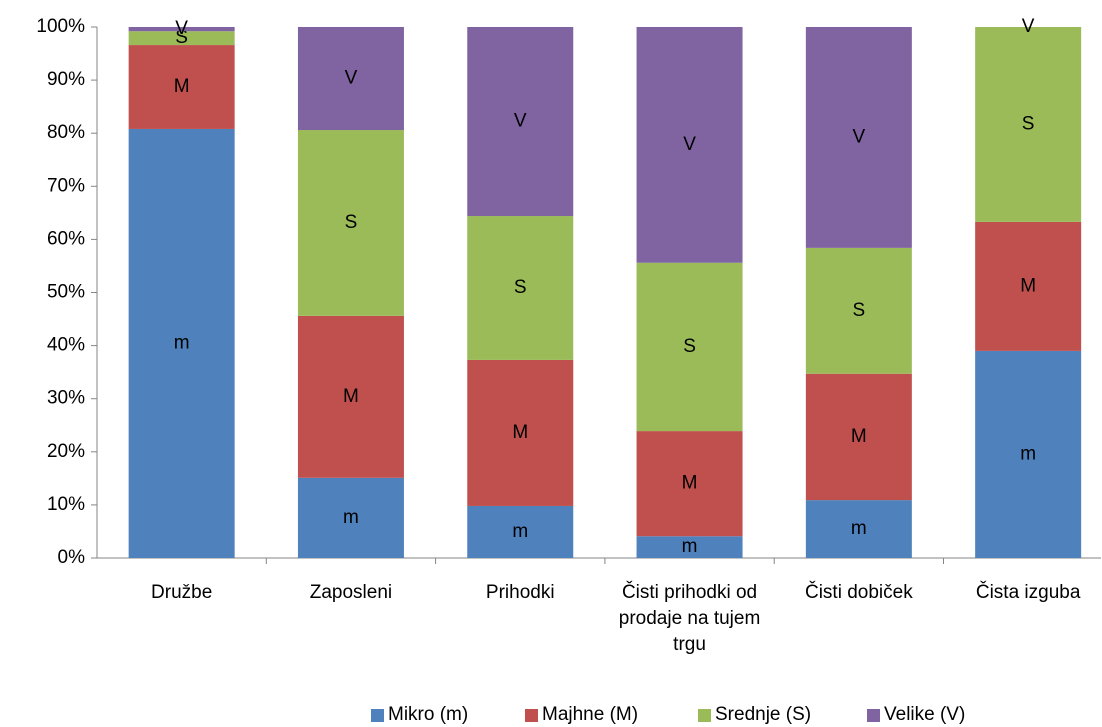 Image resolution: width=1102 pixels, height=727 pixels. Describe the element at coordinates (66, 504) in the screenshot. I see `y-tick-label: 10%` at that location.